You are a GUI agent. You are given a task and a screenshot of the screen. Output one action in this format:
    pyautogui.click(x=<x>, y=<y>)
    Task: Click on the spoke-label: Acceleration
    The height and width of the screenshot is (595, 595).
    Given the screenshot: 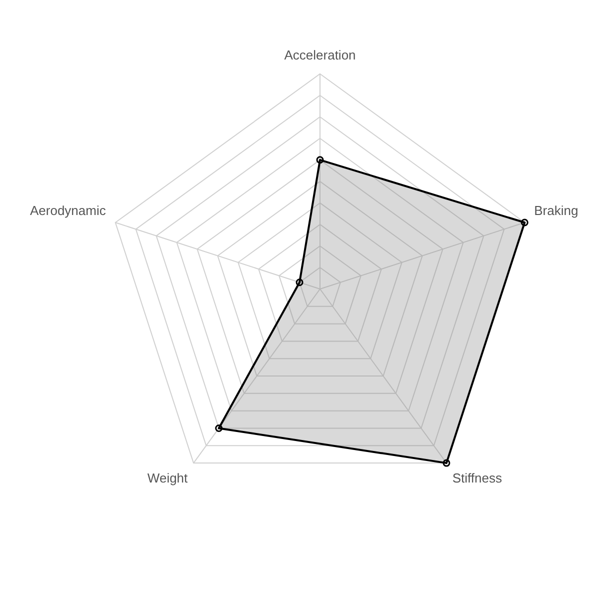 What is the action you would take?
    pyautogui.click(x=320, y=55)
    